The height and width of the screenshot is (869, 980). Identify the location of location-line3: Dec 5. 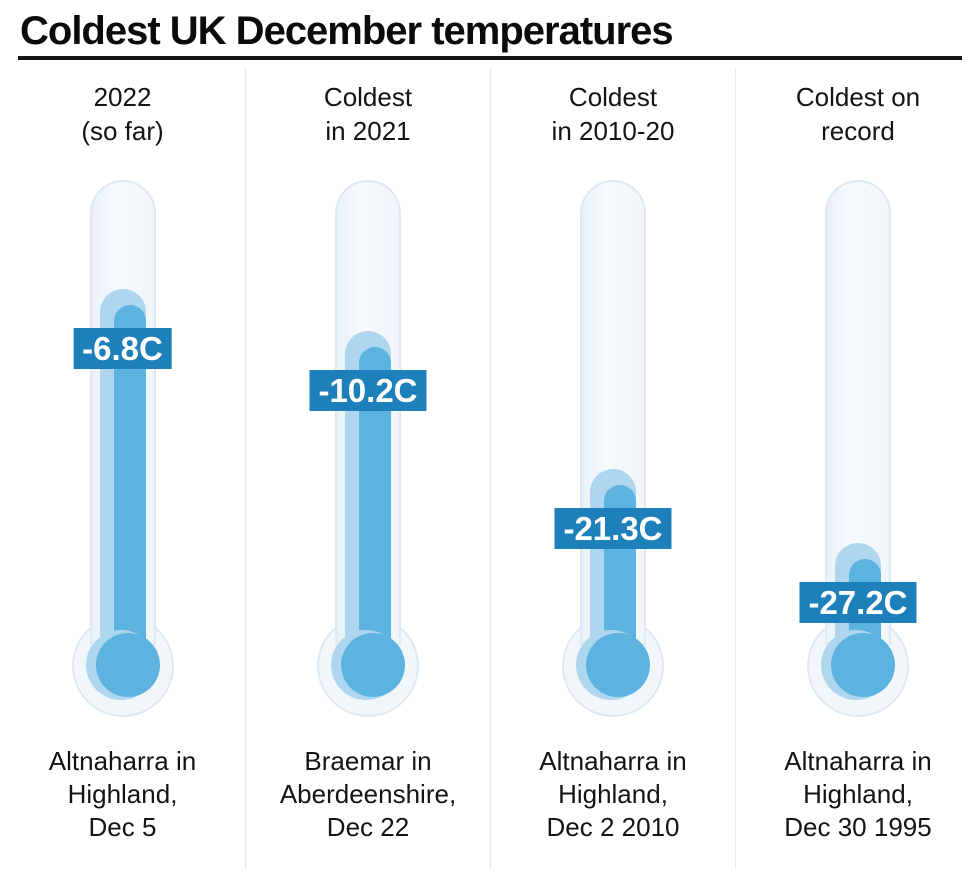
(122, 827).